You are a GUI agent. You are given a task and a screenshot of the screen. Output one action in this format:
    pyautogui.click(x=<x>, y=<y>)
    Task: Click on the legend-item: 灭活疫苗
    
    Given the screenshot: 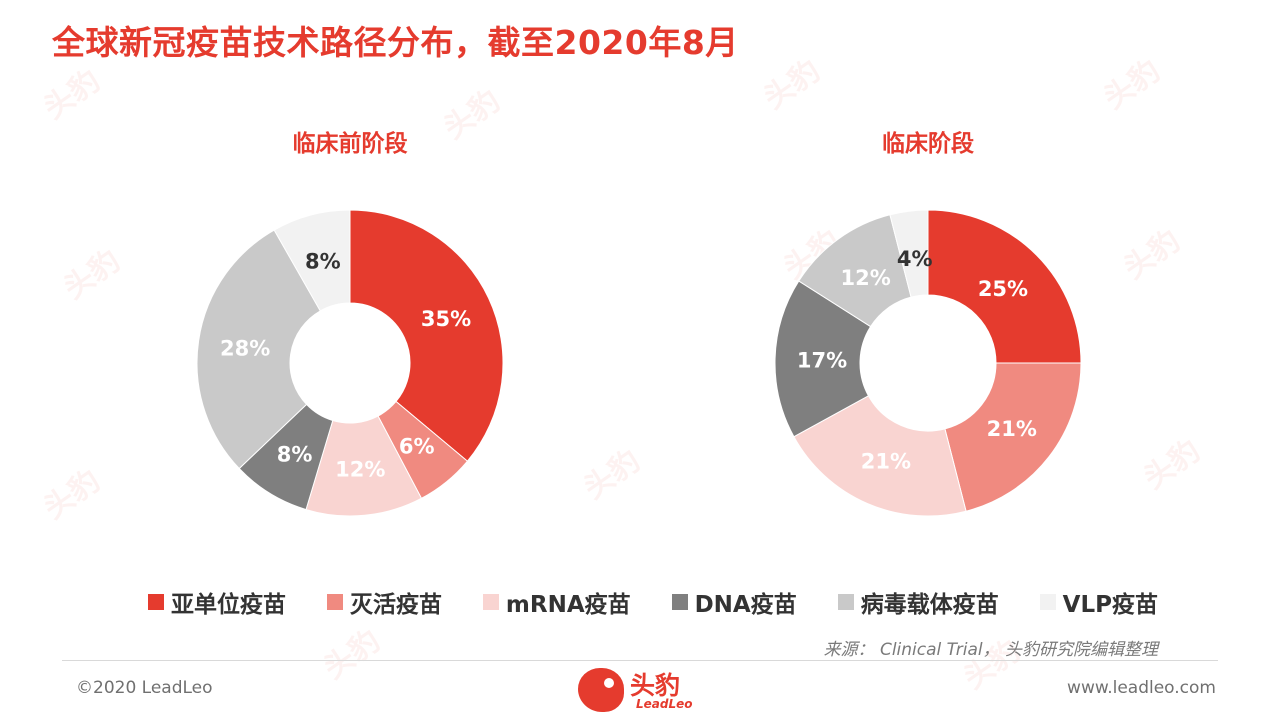 What is the action you would take?
    pyautogui.click(x=384, y=602)
    